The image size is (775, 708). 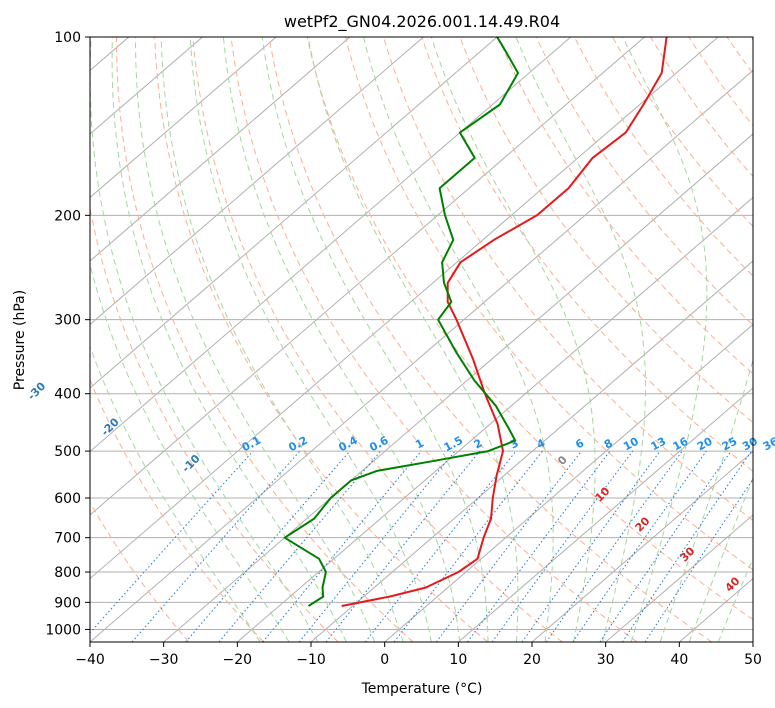 I want to click on mixing-ratio-label: 36, so click(x=768, y=444).